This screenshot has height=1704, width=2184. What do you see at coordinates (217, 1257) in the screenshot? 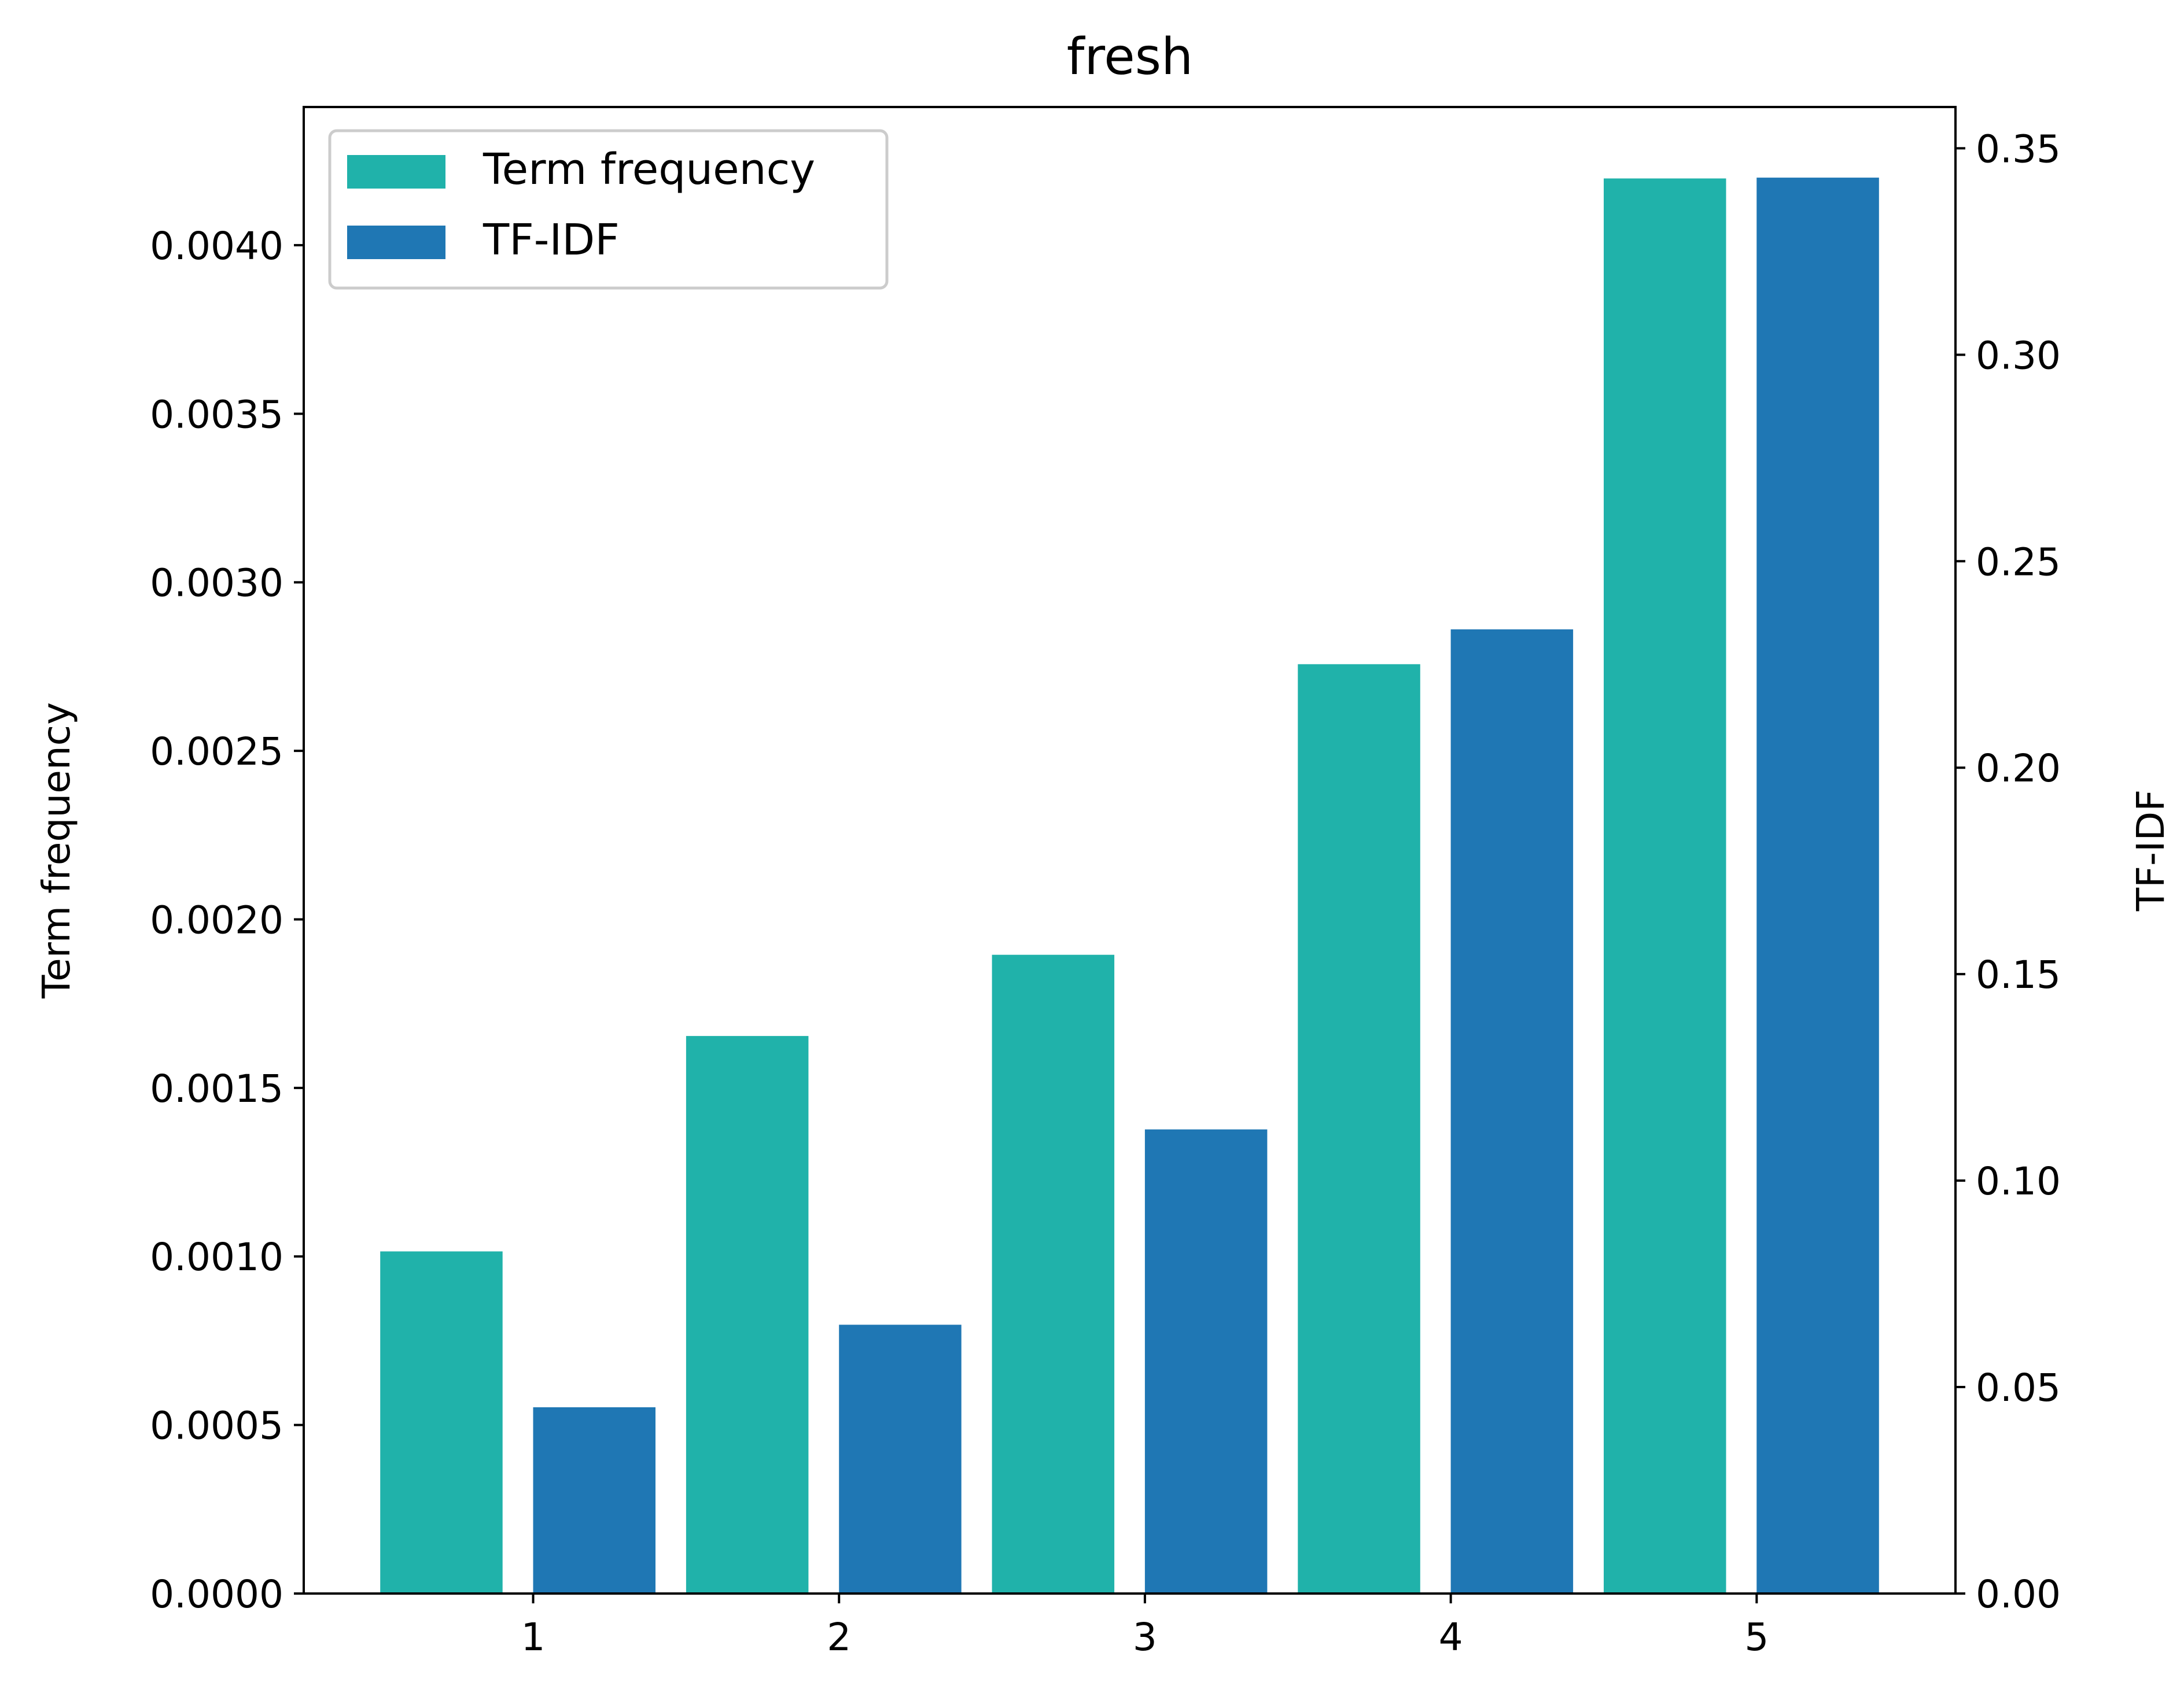
I see `left-tick-label: 0.0010` at bounding box center [217, 1257].